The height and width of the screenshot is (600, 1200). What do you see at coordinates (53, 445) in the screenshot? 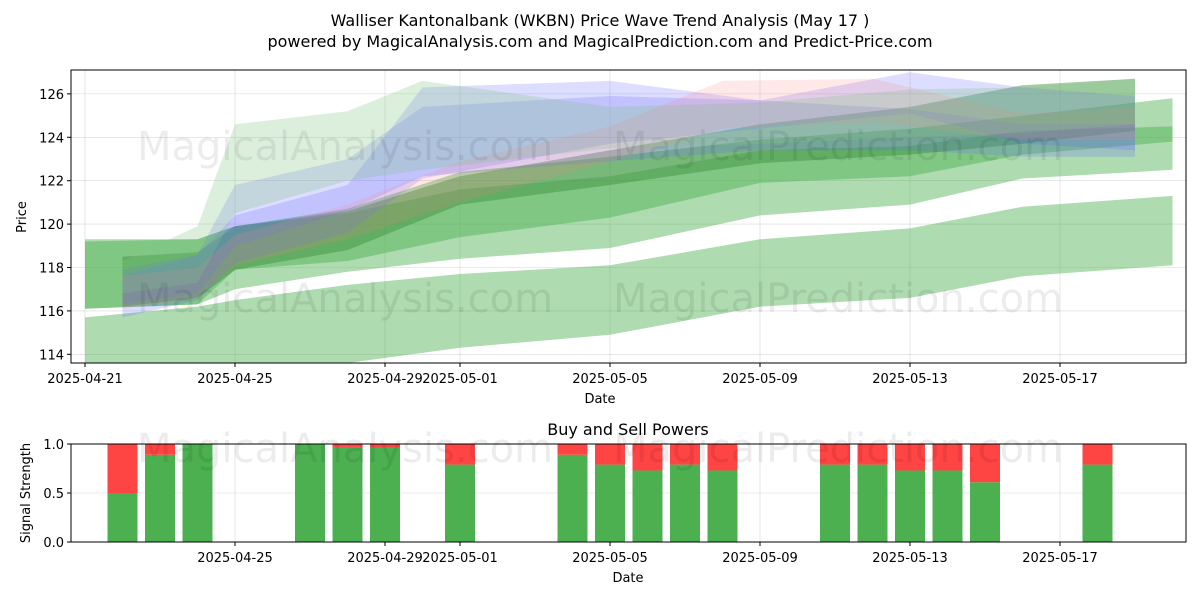
I see `powers-y-tick-label: 1.0` at bounding box center [53, 445].